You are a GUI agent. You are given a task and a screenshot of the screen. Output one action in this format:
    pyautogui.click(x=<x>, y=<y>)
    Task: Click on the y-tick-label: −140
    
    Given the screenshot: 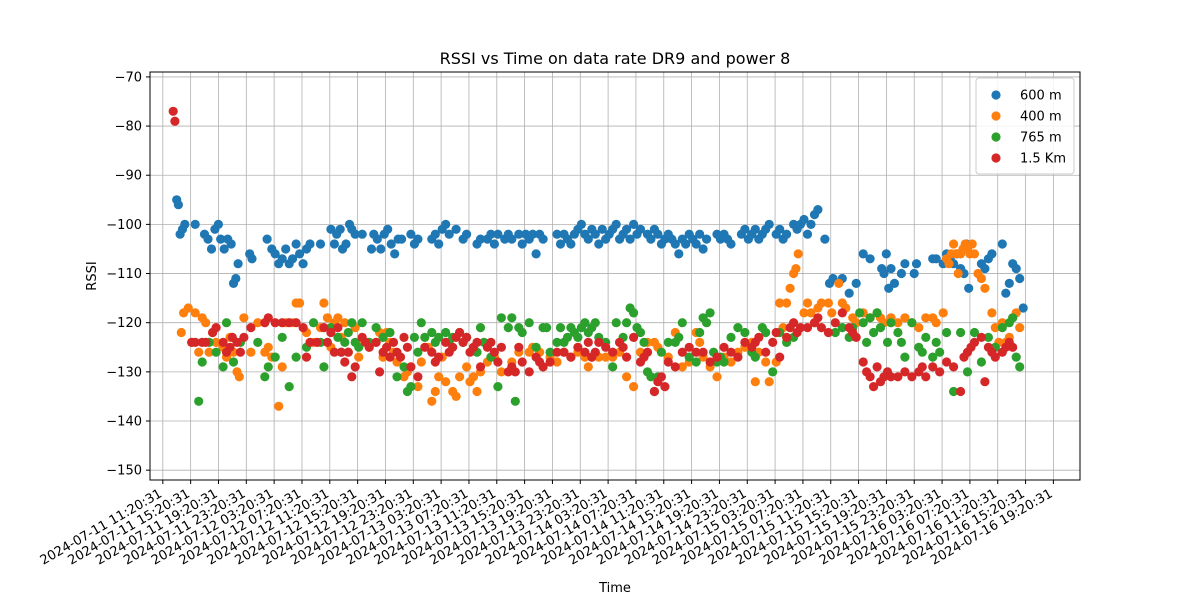 What is the action you would take?
    pyautogui.click(x=124, y=422)
    